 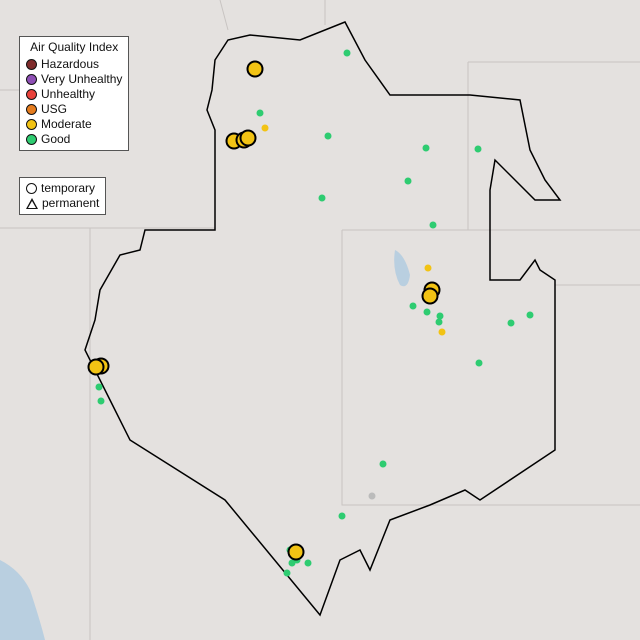 What do you see at coordinates (62, 188) in the screenshot?
I see `legend-temporary: temporary` at bounding box center [62, 188].